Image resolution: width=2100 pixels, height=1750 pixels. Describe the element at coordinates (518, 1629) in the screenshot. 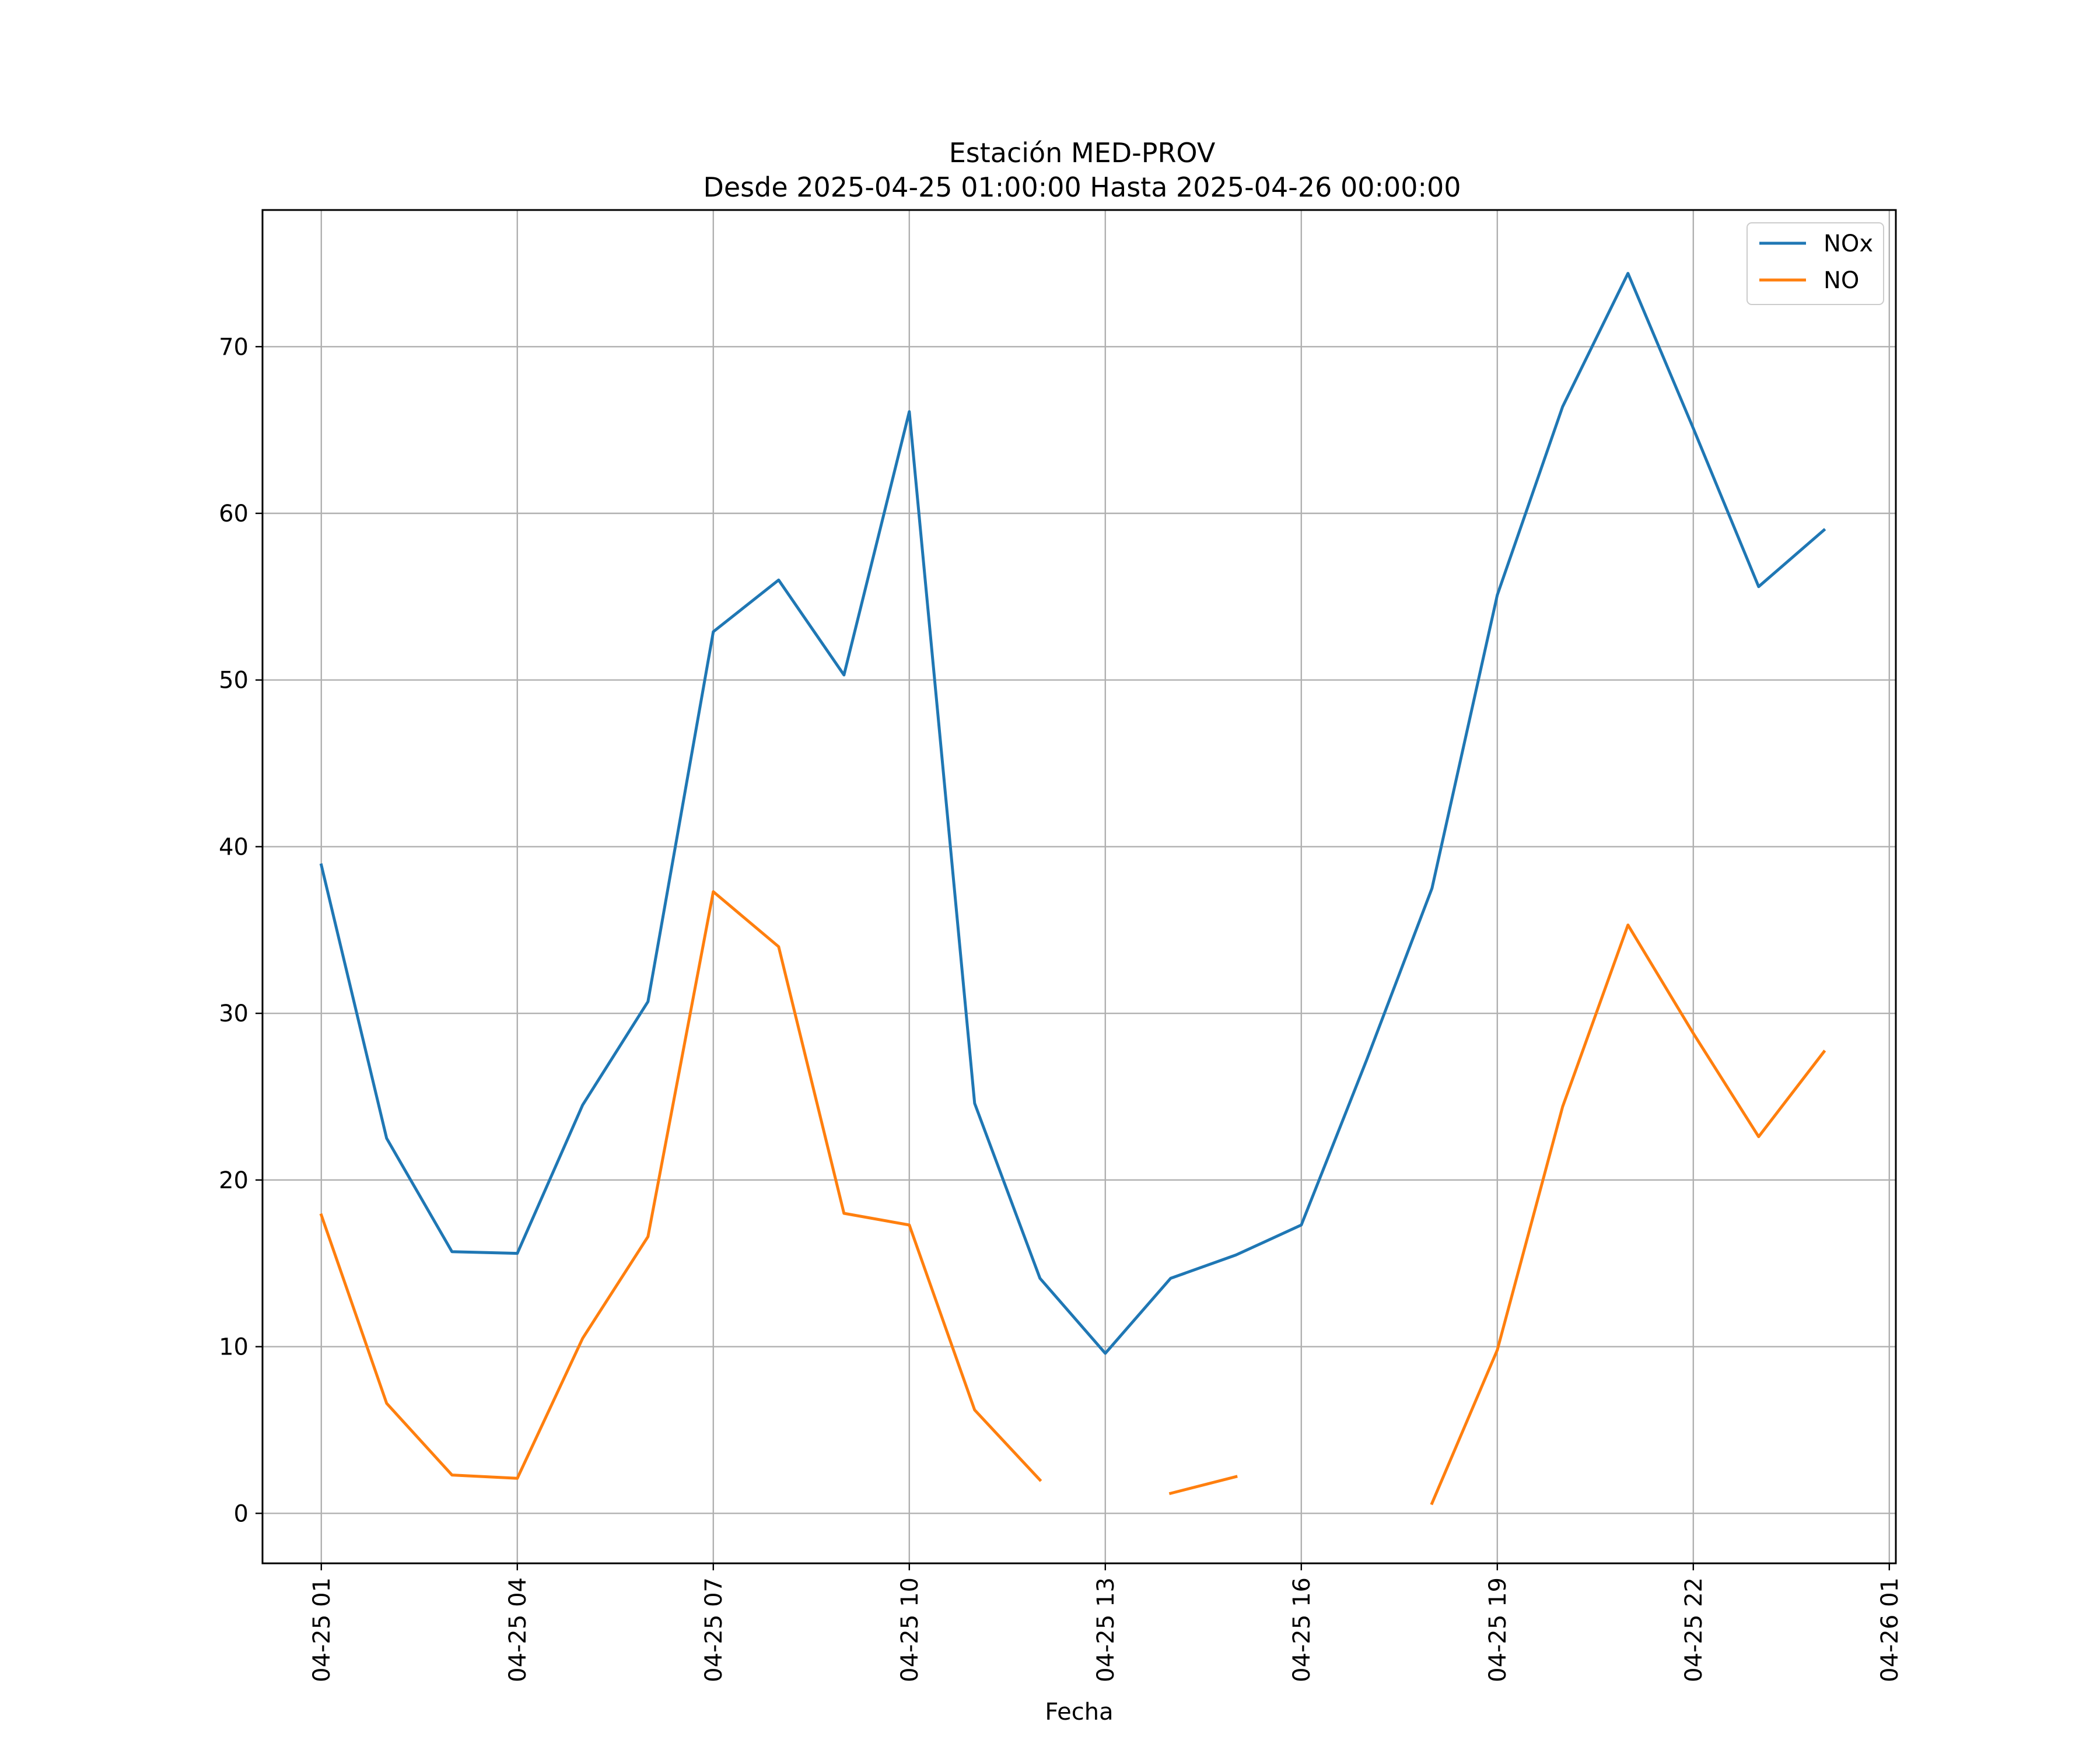

I see `x-tick-label: 04-25 04` at that location.